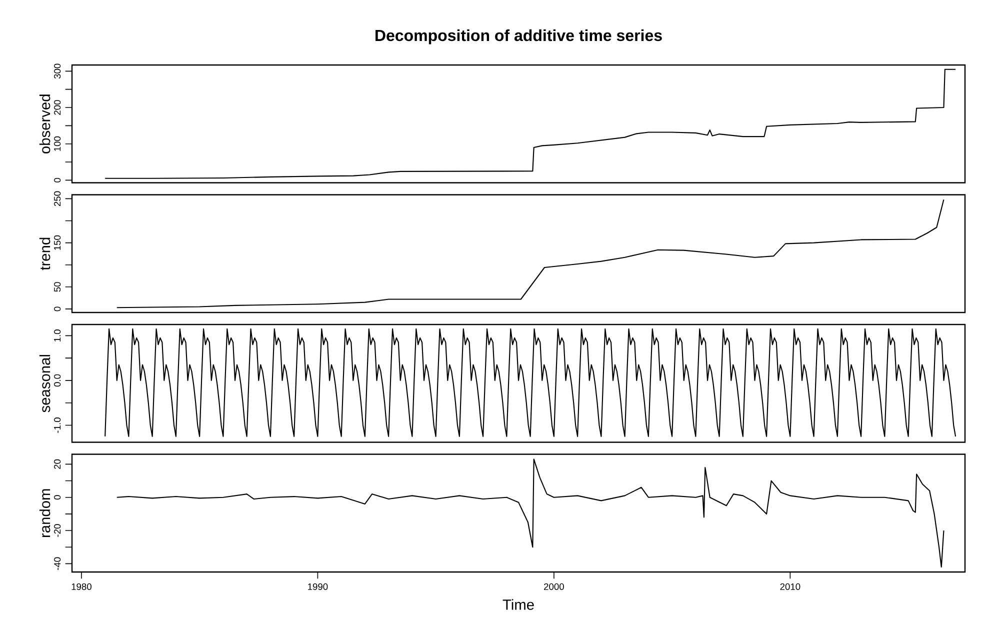  Describe the element at coordinates (554, 586) in the screenshot. I see `x-tick-label: 2000` at that location.